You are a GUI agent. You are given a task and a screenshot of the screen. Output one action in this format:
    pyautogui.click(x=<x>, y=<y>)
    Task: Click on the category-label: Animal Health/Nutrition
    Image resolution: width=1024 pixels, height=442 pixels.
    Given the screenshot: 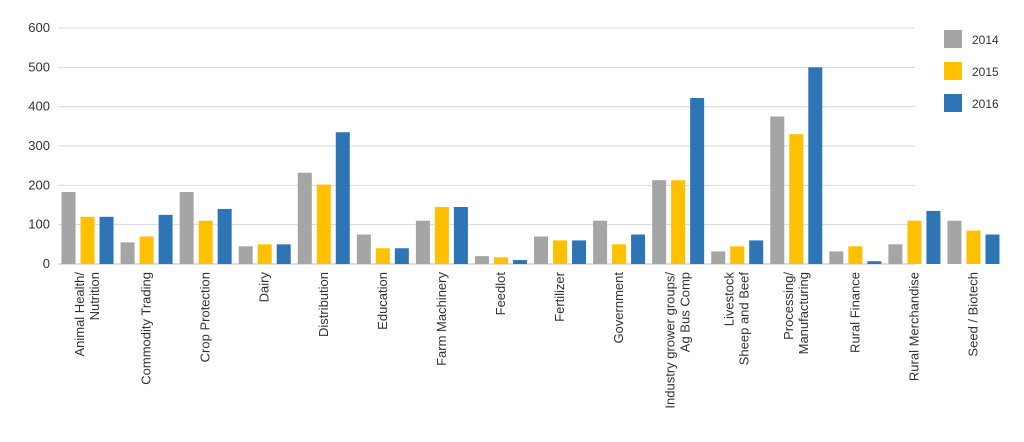 What is the action you would take?
    pyautogui.click(x=87, y=314)
    